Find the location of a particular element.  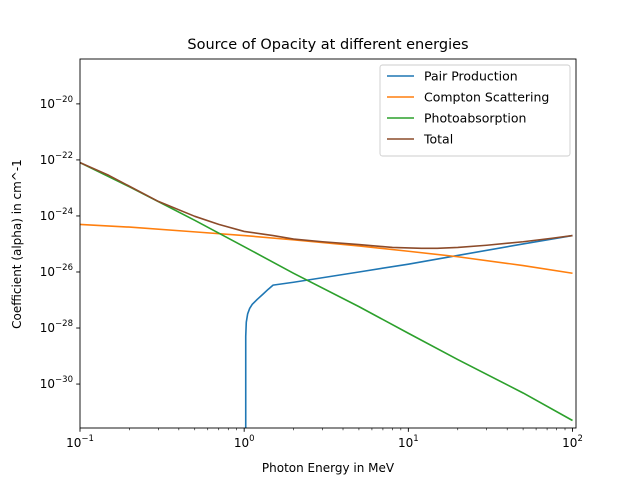

y-tick-label: 10−20 is located at coordinates (56, 103).